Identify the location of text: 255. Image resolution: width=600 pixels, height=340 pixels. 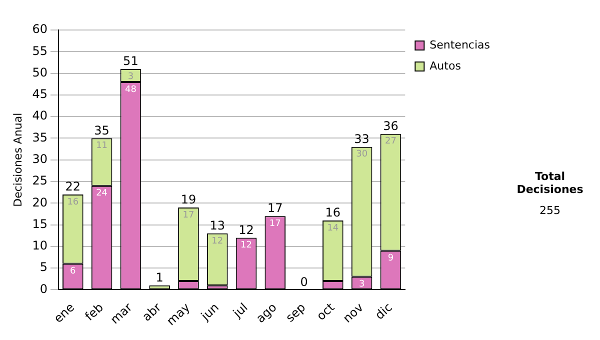
(550, 210).